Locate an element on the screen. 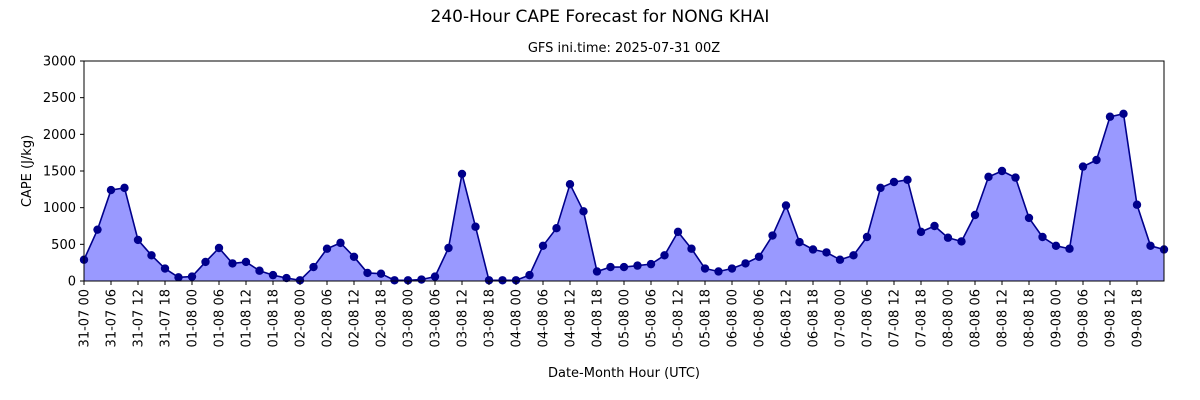  x-tick-label: 04-08 06 is located at coordinates (544, 318).